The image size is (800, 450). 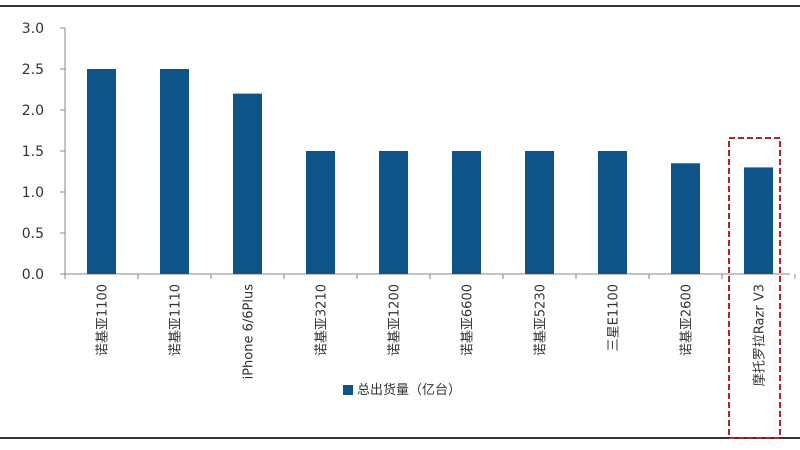 What do you see at coordinates (348, 390) in the screenshot?
I see `legend-swatch` at bounding box center [348, 390].